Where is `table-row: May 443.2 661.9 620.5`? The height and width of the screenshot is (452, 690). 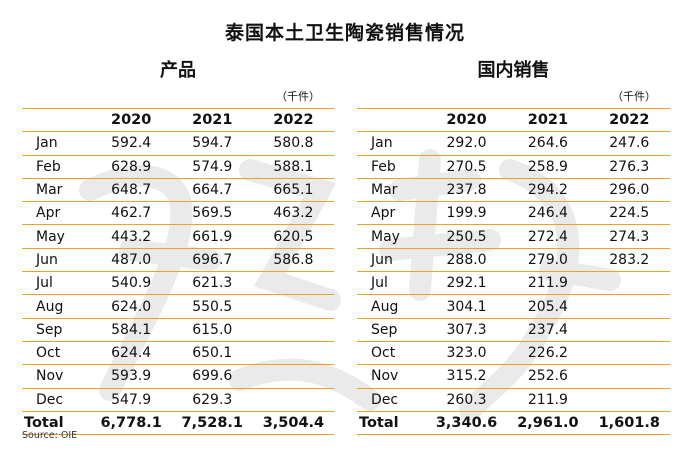 table-row: May 443.2 661.9 620.5 is located at coordinates (178, 236).